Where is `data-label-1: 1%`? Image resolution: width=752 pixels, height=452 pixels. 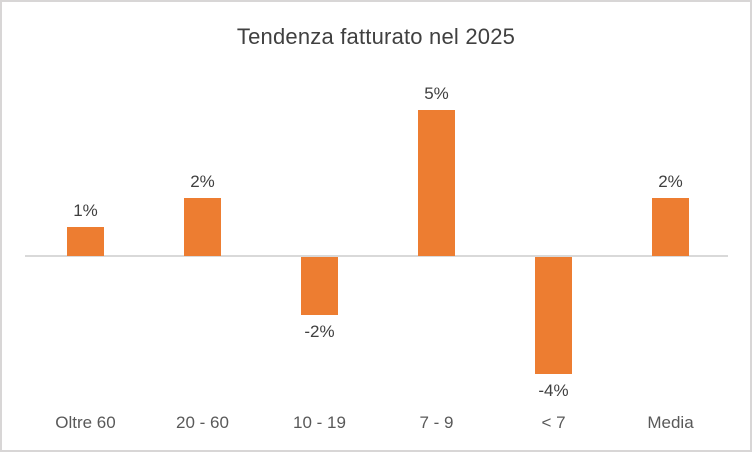 data-label-1: 1% is located at coordinates (85, 210).